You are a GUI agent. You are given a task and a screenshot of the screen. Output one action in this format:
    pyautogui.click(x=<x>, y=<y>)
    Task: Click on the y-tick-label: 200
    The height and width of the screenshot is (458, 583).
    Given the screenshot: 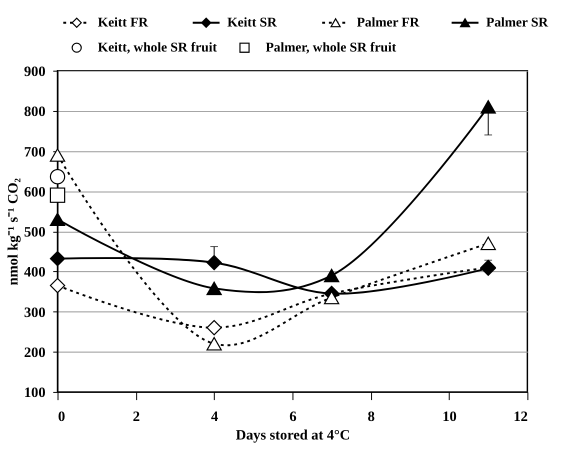 What is the action you would take?
    pyautogui.click(x=35, y=353)
    